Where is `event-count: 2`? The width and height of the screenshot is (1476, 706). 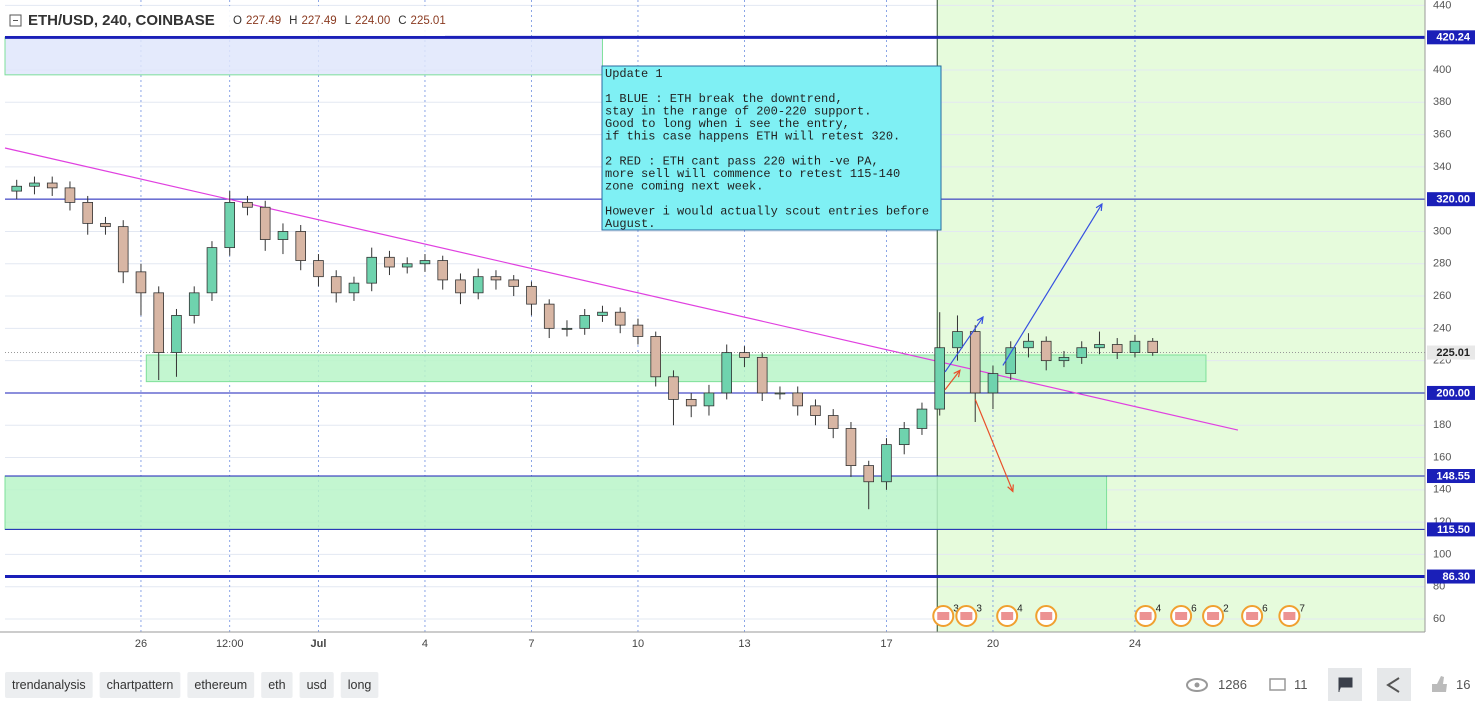
event-count: 2 is located at coordinates (1226, 609).